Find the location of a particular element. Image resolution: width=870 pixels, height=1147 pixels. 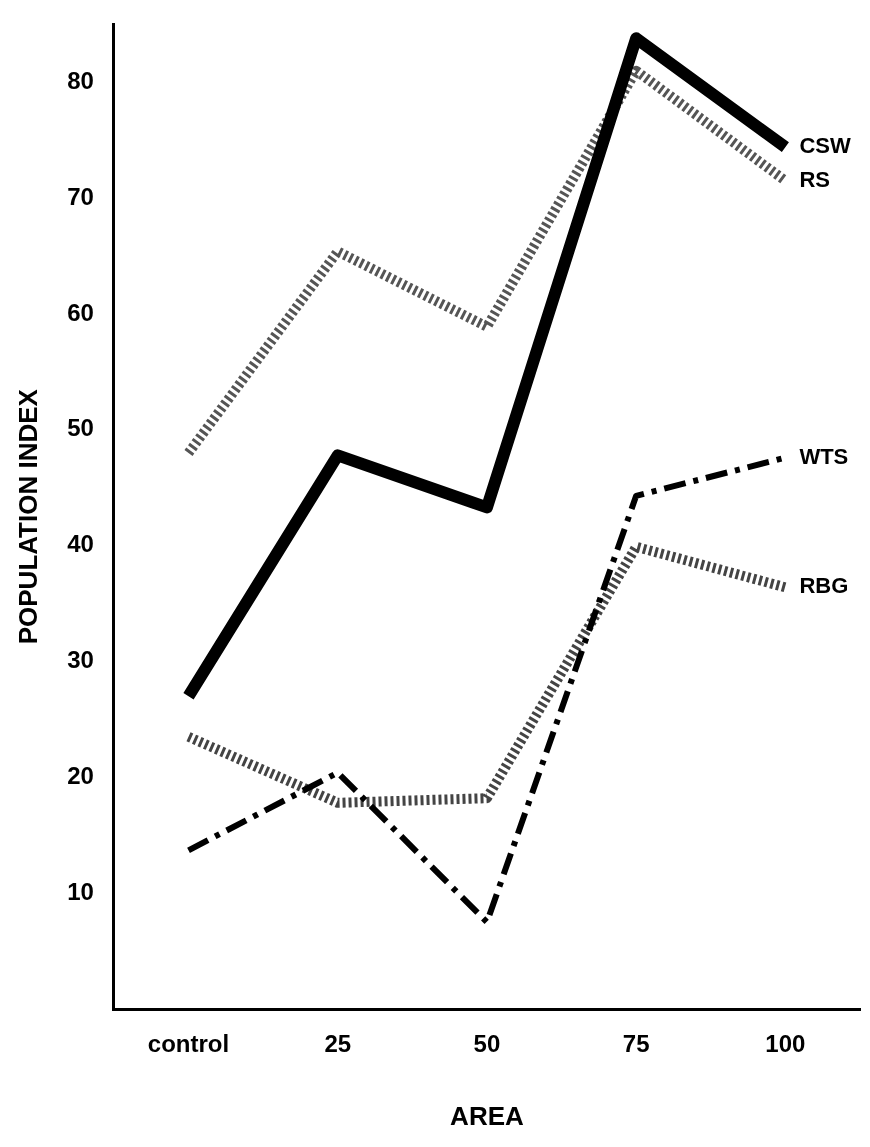

y-tick-label: 10 is located at coordinates (80, 891).